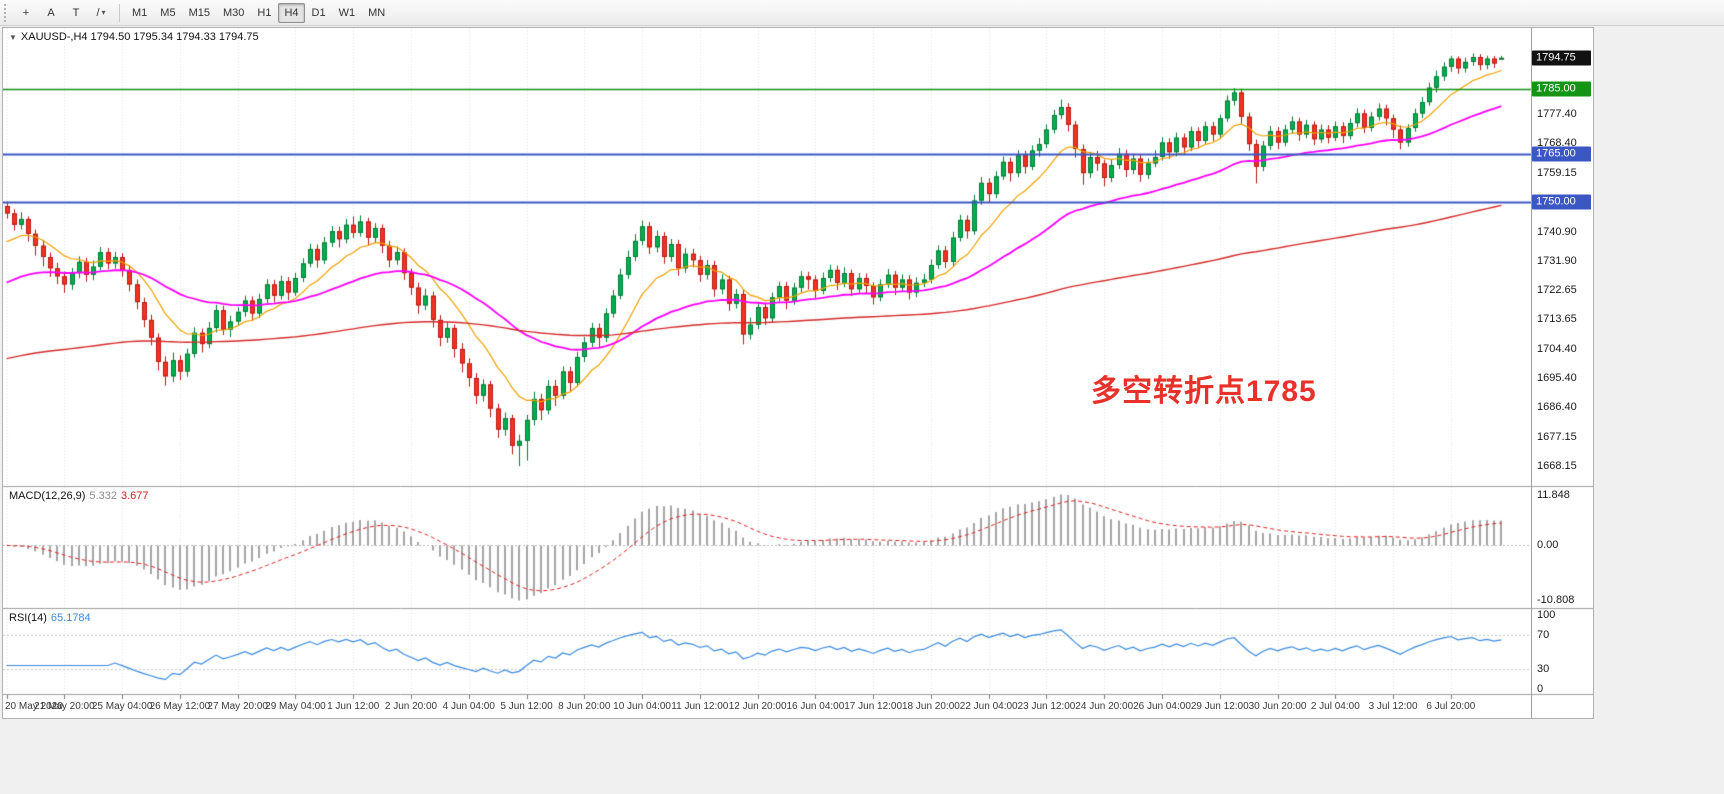  I want to click on time-axis-label: 26 Jun 04:00, so click(1162, 706).